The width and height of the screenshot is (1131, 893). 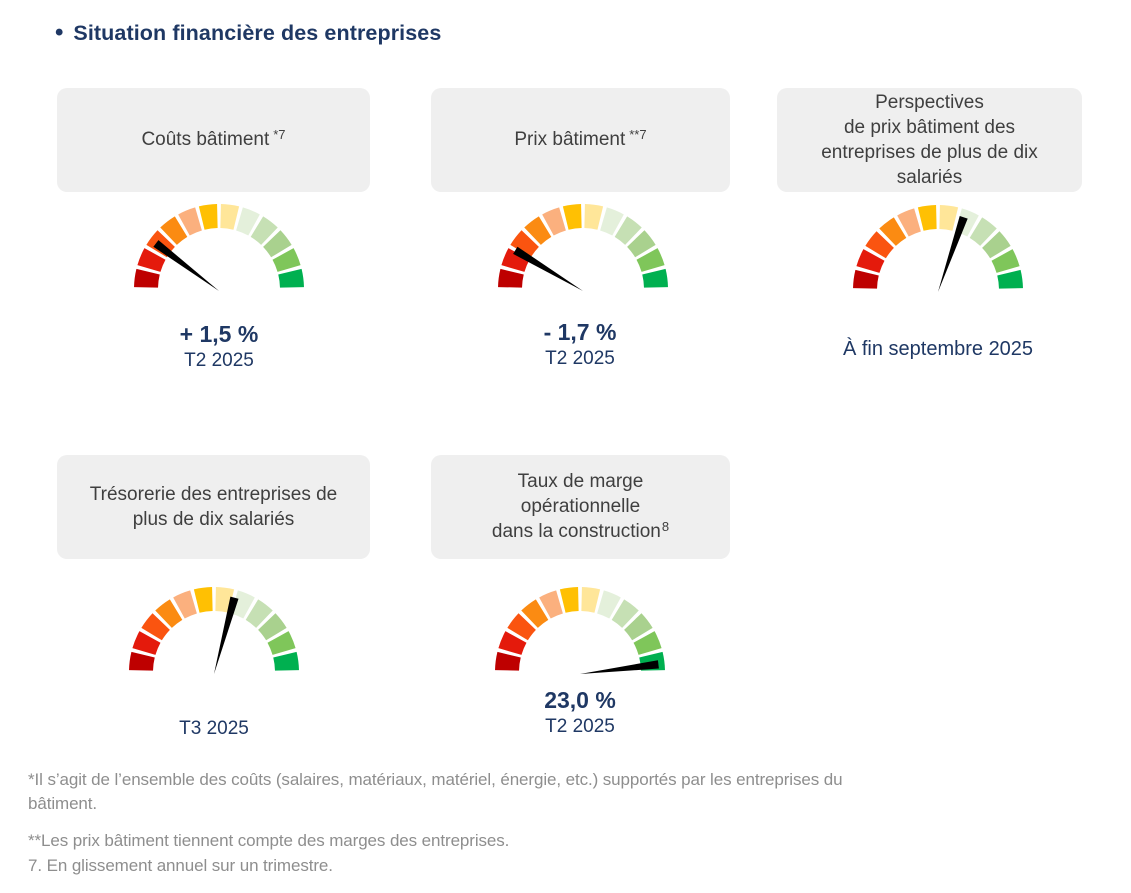 I want to click on caption-taux-de-marge: 23,0 % T2 2025, so click(x=580, y=713).